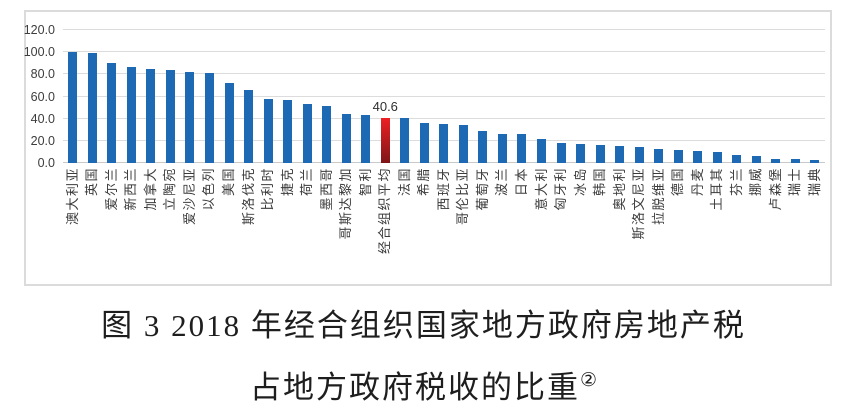 This screenshot has width=847, height=419. Describe the element at coordinates (718, 222) in the screenshot. I see `x-label-slot: 土耳其` at that location.